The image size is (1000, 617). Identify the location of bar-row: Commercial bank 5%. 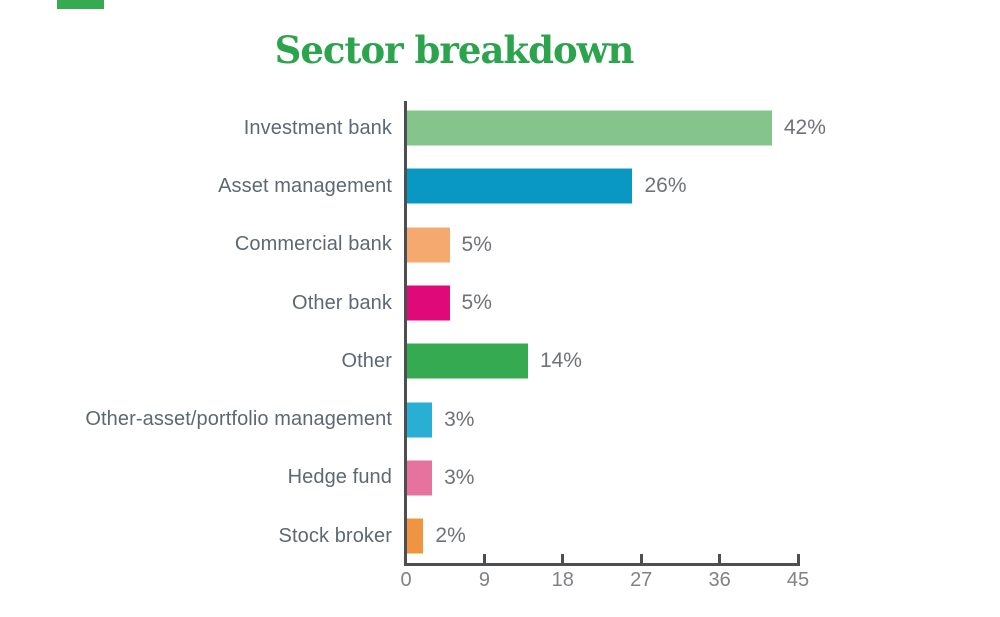
(500, 245).